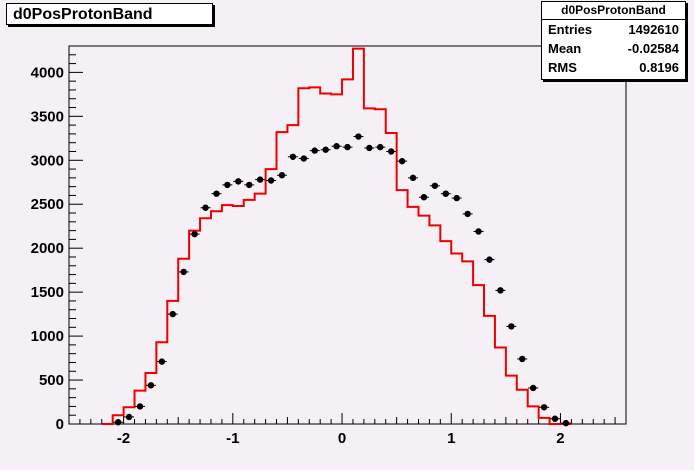 The height and width of the screenshot is (472, 696). Describe the element at coordinates (47, 160) in the screenshot. I see `y-tick-label: 3000` at that location.